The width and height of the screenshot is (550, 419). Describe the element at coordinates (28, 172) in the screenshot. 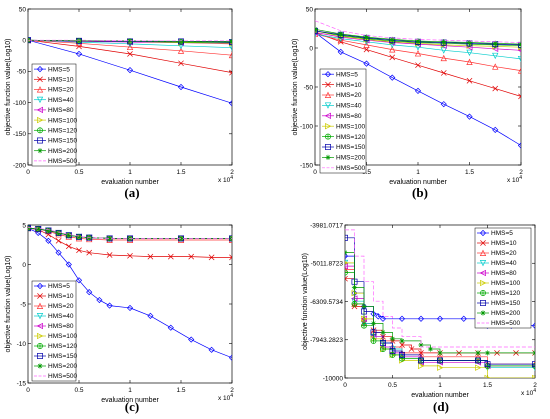

I see `x-tick-label: 0` at that location.